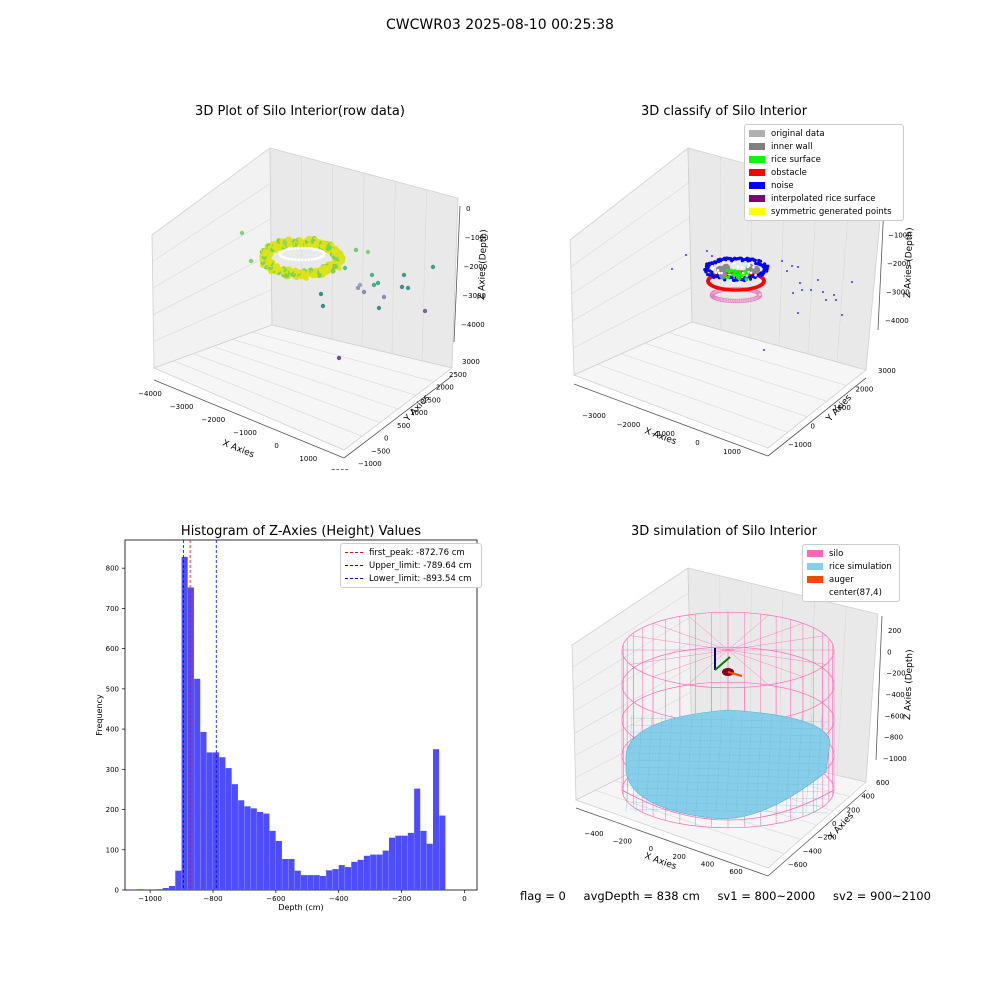  I want to click on classify-floor, so click(719, 385).